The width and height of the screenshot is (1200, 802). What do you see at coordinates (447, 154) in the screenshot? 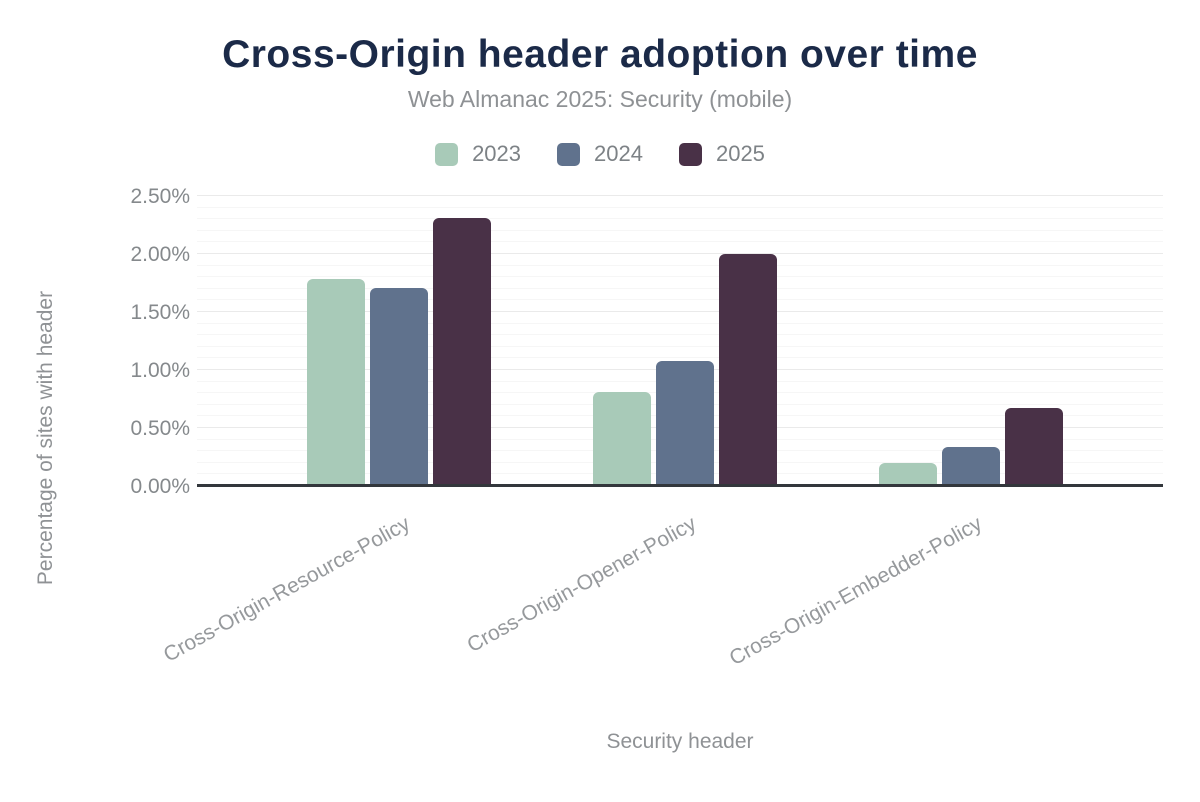
I see `legend-swatch-2023` at bounding box center [447, 154].